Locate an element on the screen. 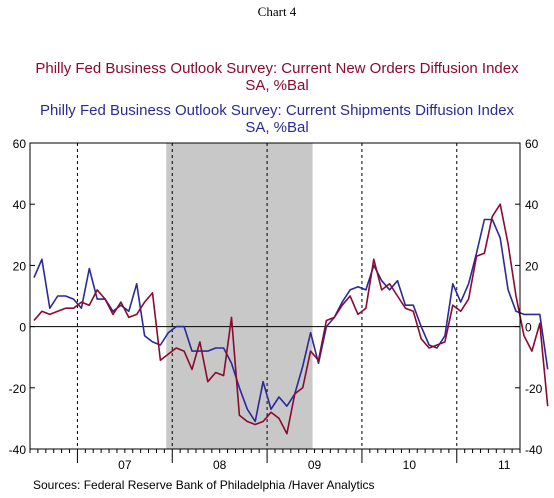  chart-units-new-orders: SA, %Bal is located at coordinates (277, 85).